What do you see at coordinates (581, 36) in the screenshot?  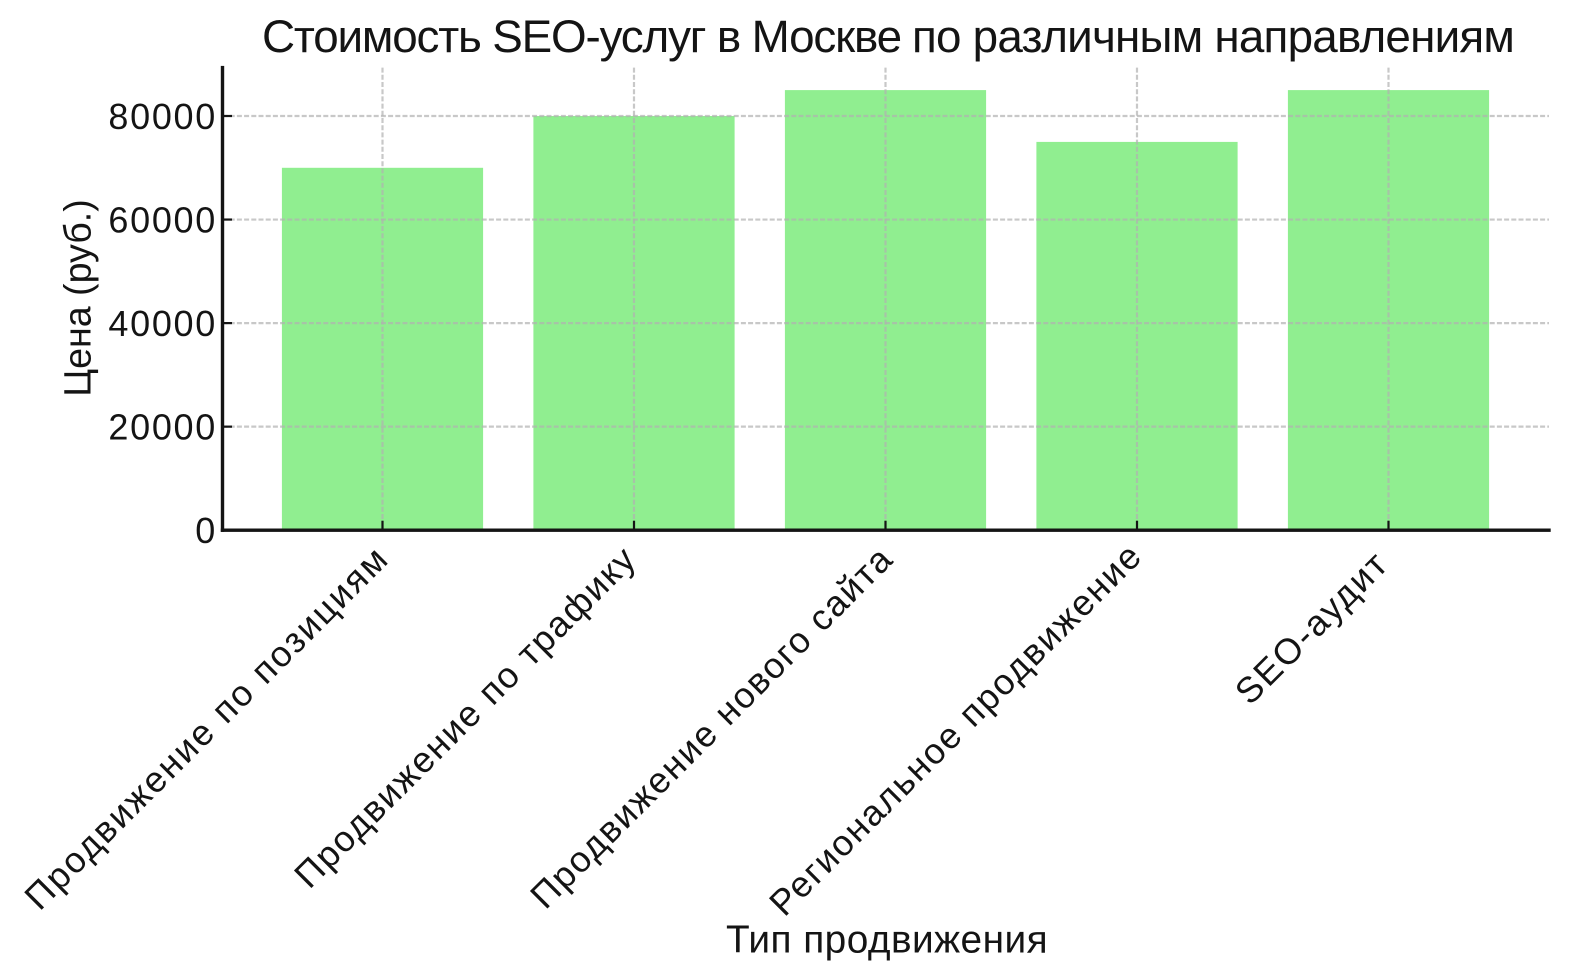 I see `svg-text: Стоимость SEO-услуг в Москве` at bounding box center [581, 36].